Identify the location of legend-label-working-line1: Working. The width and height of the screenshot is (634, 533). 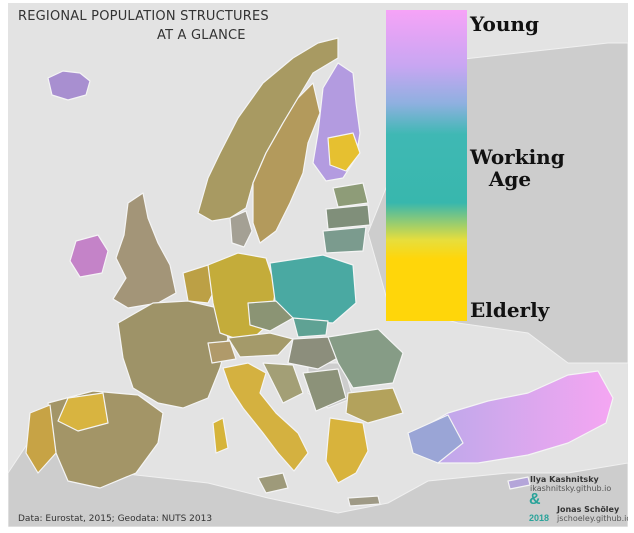
(517, 157).